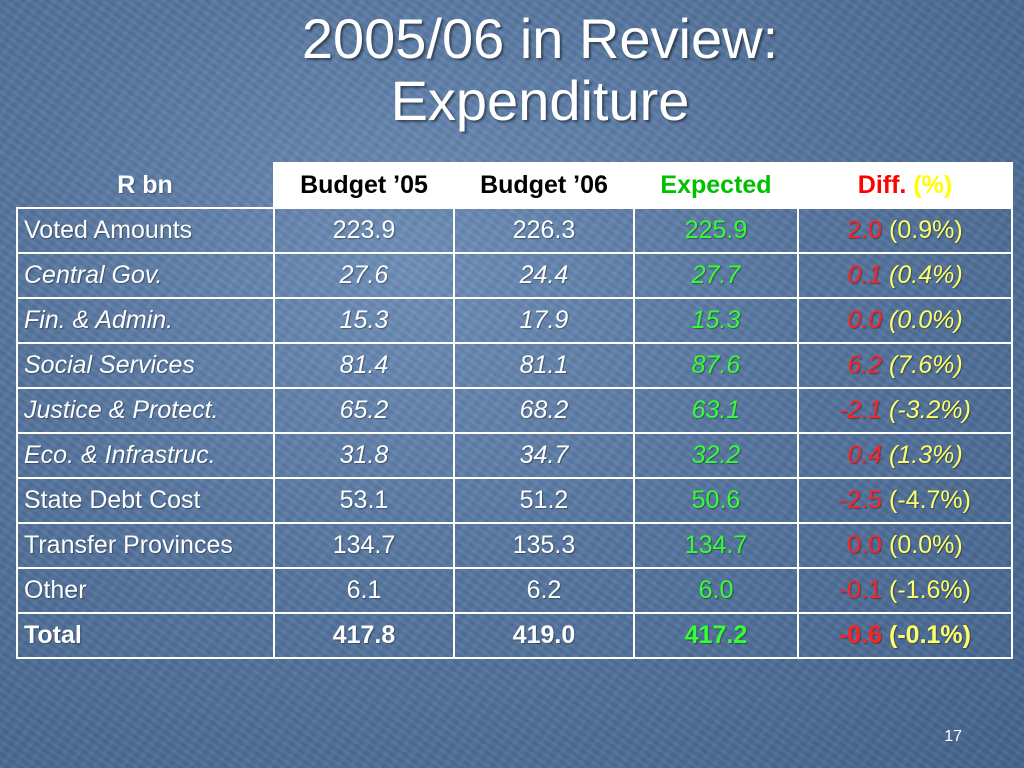 The image size is (1024, 768). What do you see at coordinates (716, 410) in the screenshot?
I see `cell-expected: 63.1` at bounding box center [716, 410].